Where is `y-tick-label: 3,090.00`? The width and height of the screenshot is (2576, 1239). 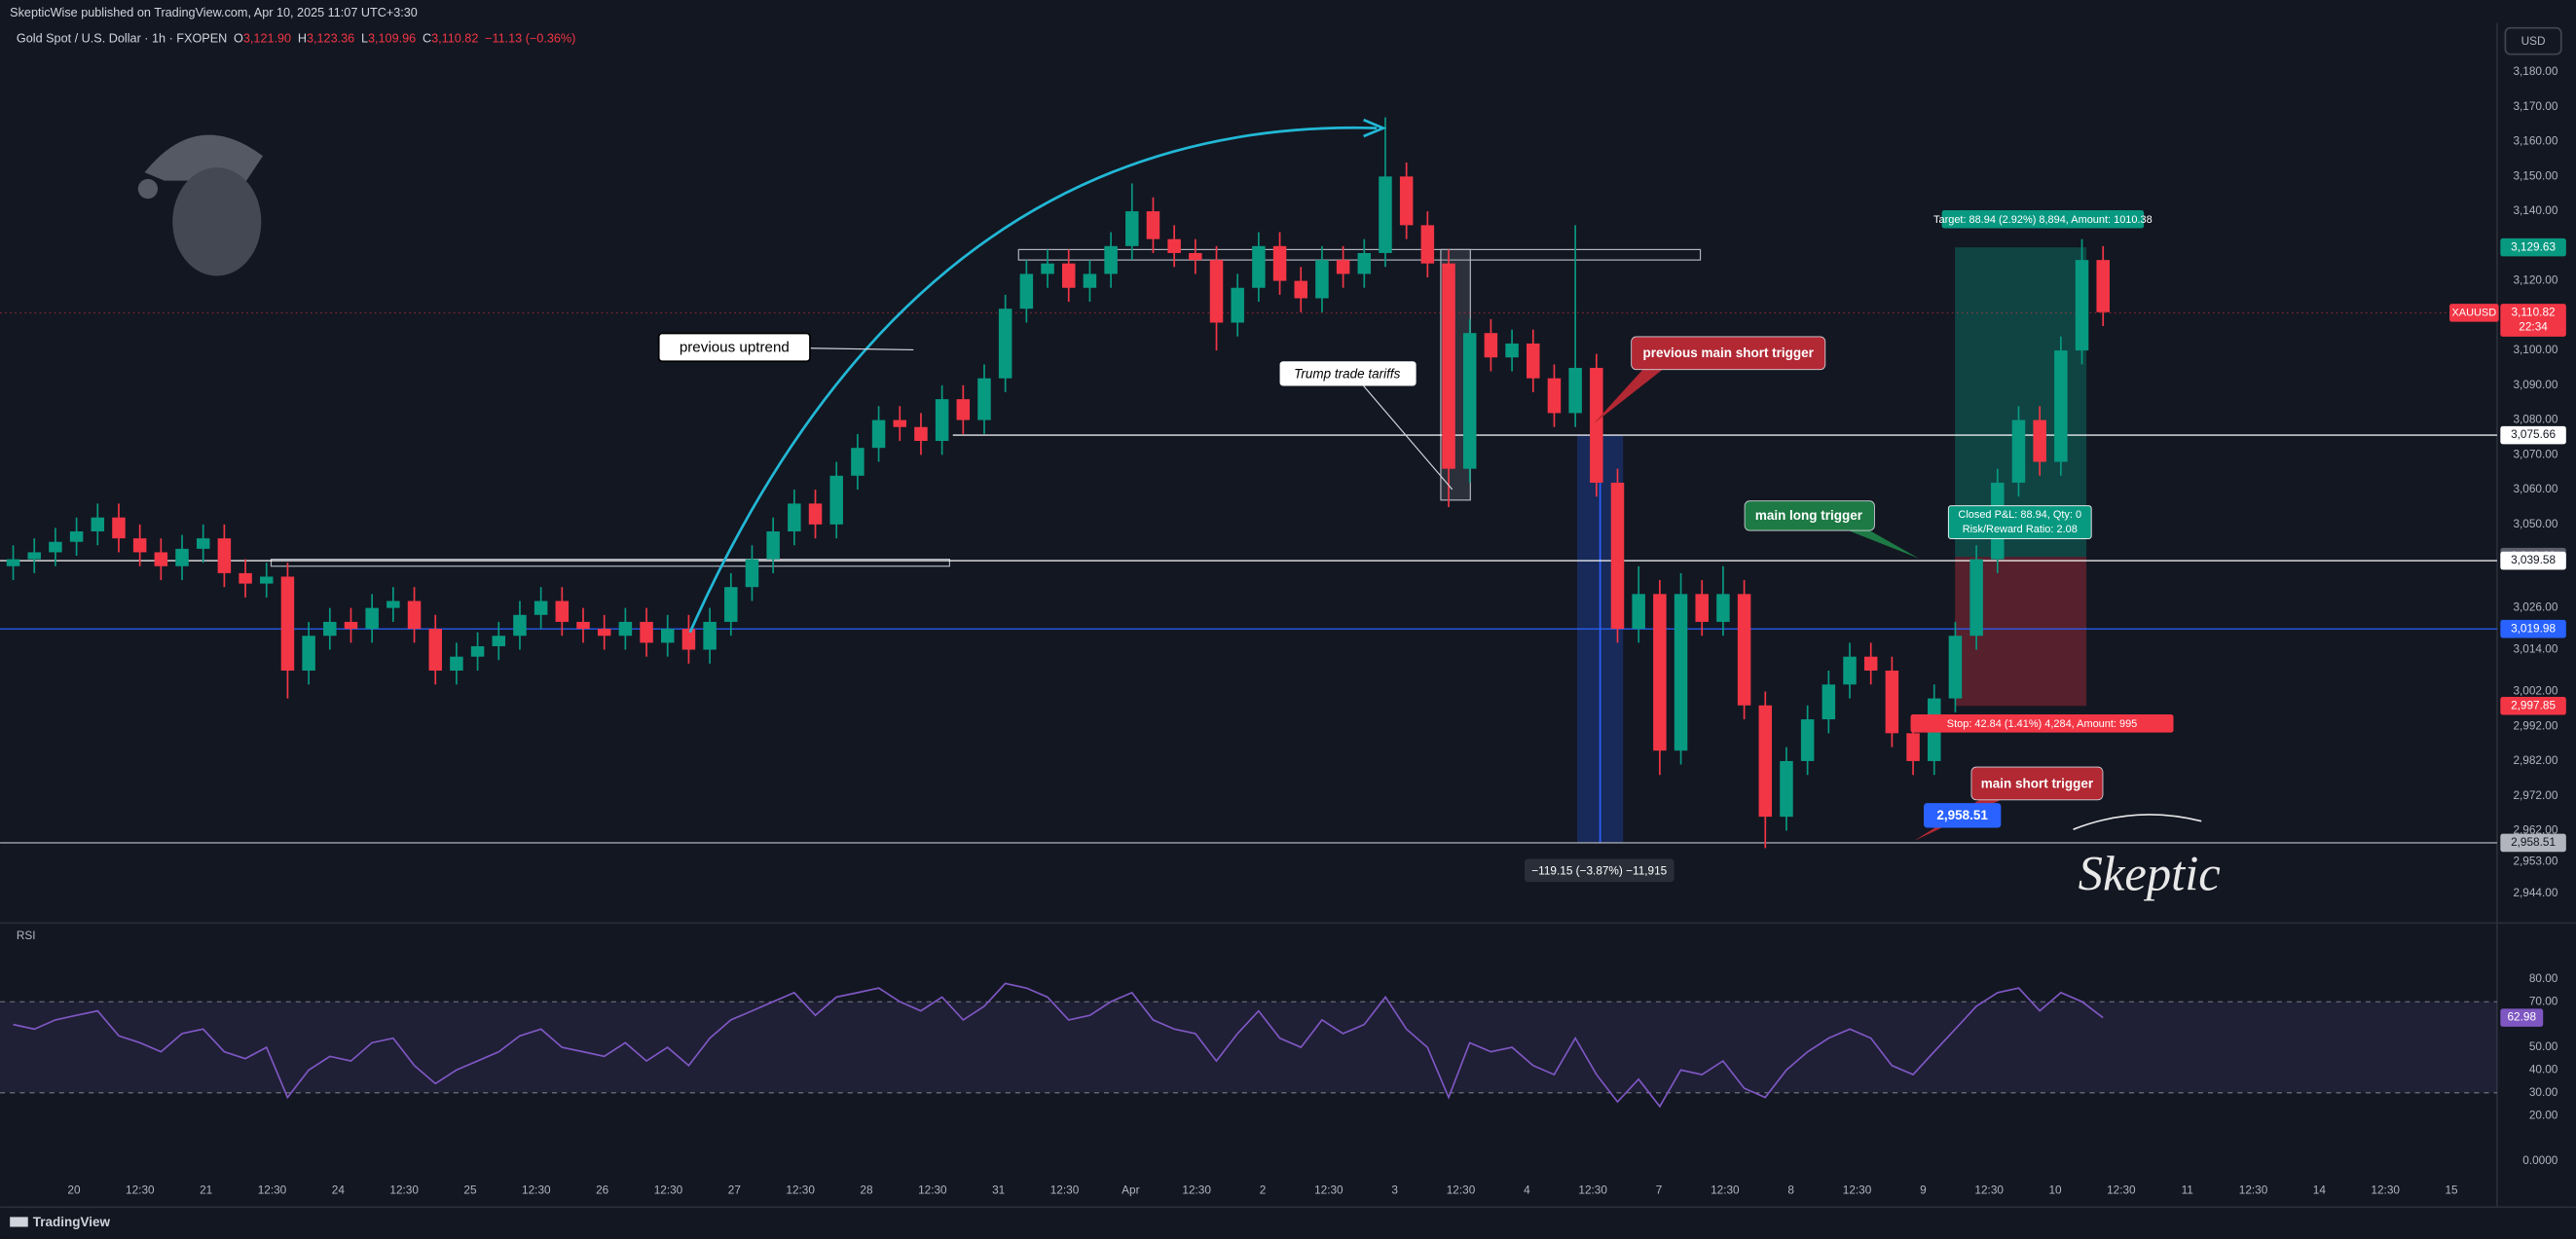
y-tick-label: 3,090.00 is located at coordinates (2535, 384).